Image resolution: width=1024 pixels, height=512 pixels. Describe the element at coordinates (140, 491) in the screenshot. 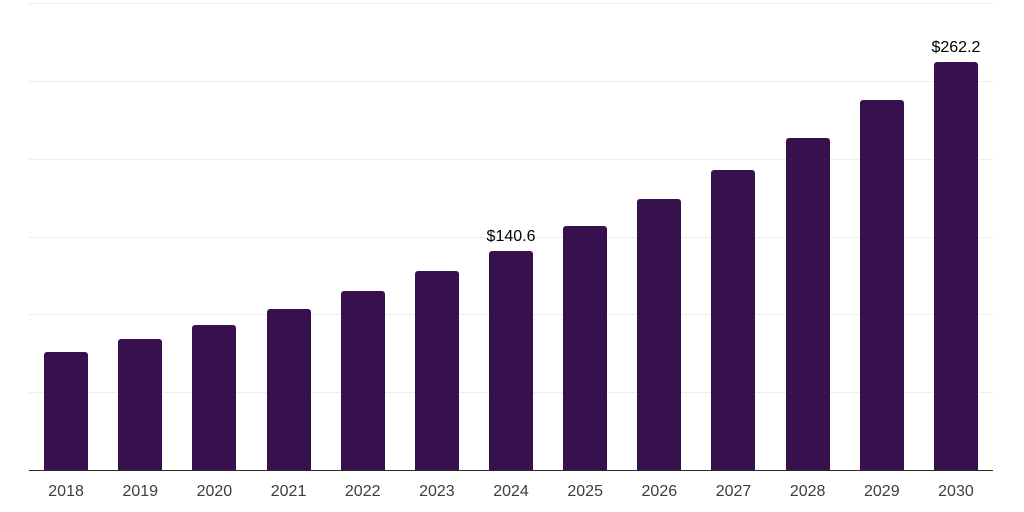

I see `x-tick-label-2019: 2019` at that location.